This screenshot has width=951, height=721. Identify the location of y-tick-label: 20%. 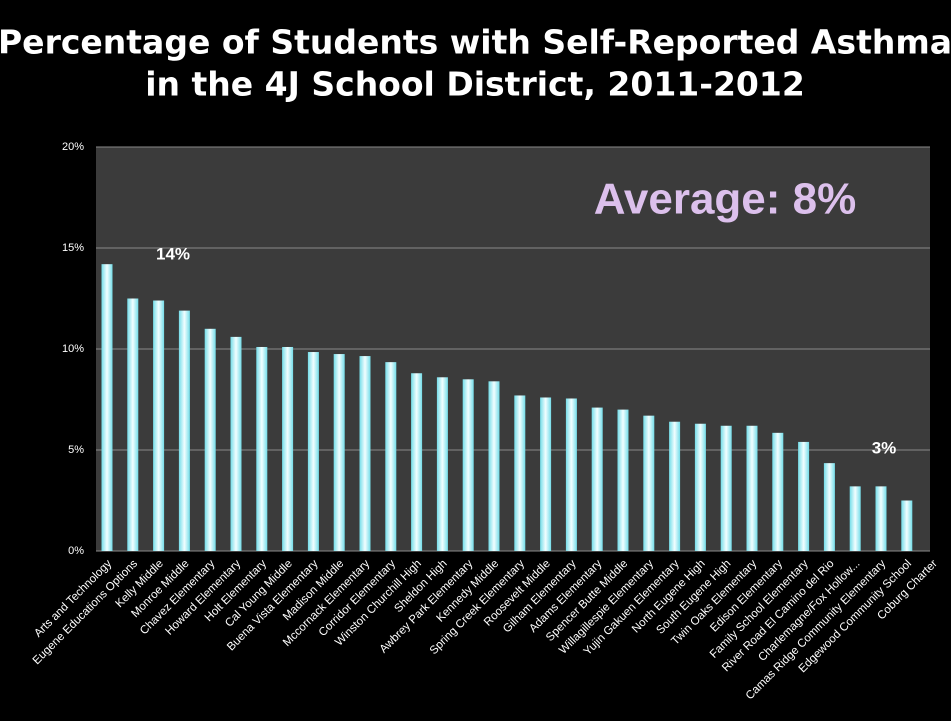
(73, 147).